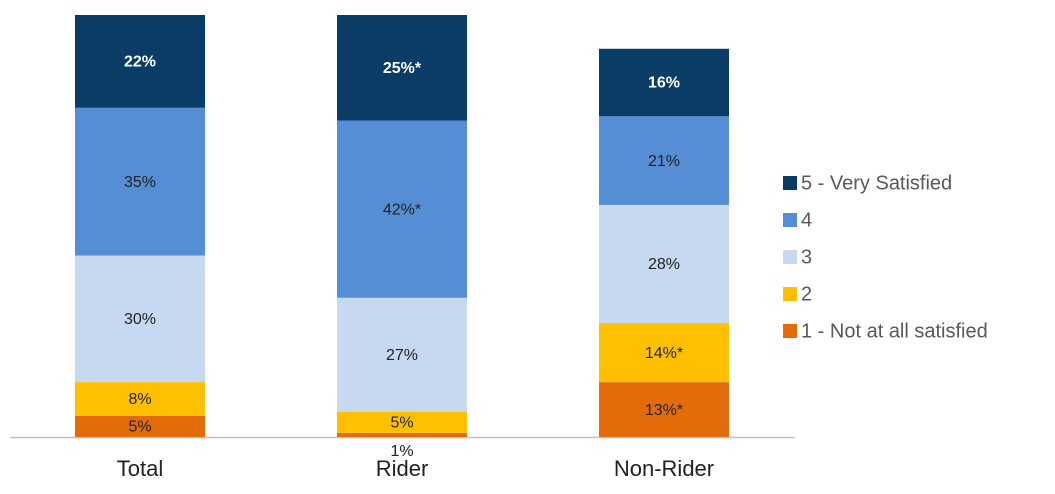 This screenshot has width=1055, height=494. Describe the element at coordinates (876, 183) in the screenshot. I see `legend-label: 5 - Very Satisfied` at that location.